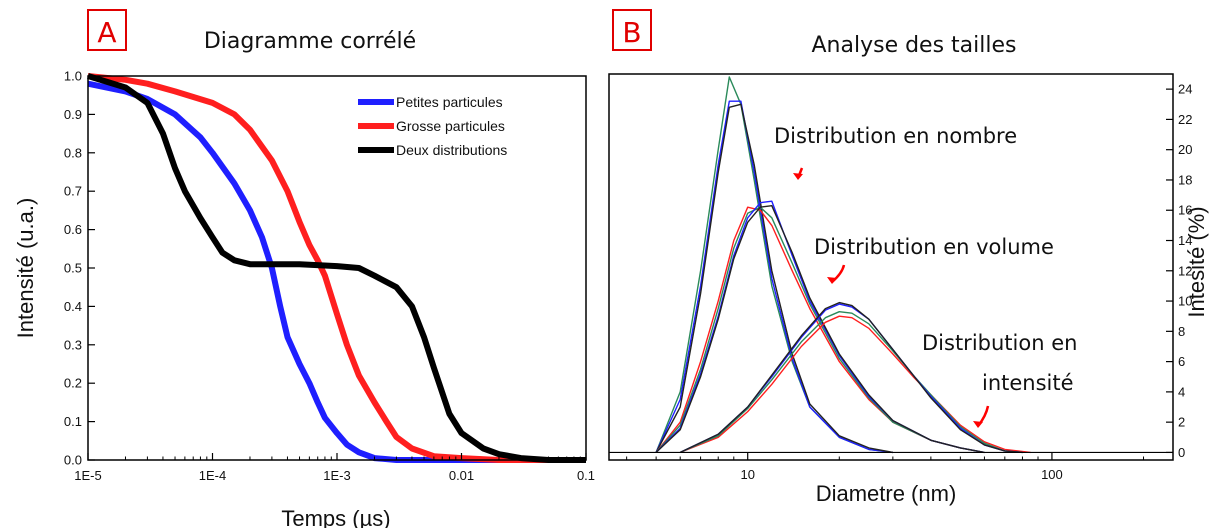  Describe the element at coordinates (73, 229) in the screenshot. I see `y-tick-label: 0.6` at that location.